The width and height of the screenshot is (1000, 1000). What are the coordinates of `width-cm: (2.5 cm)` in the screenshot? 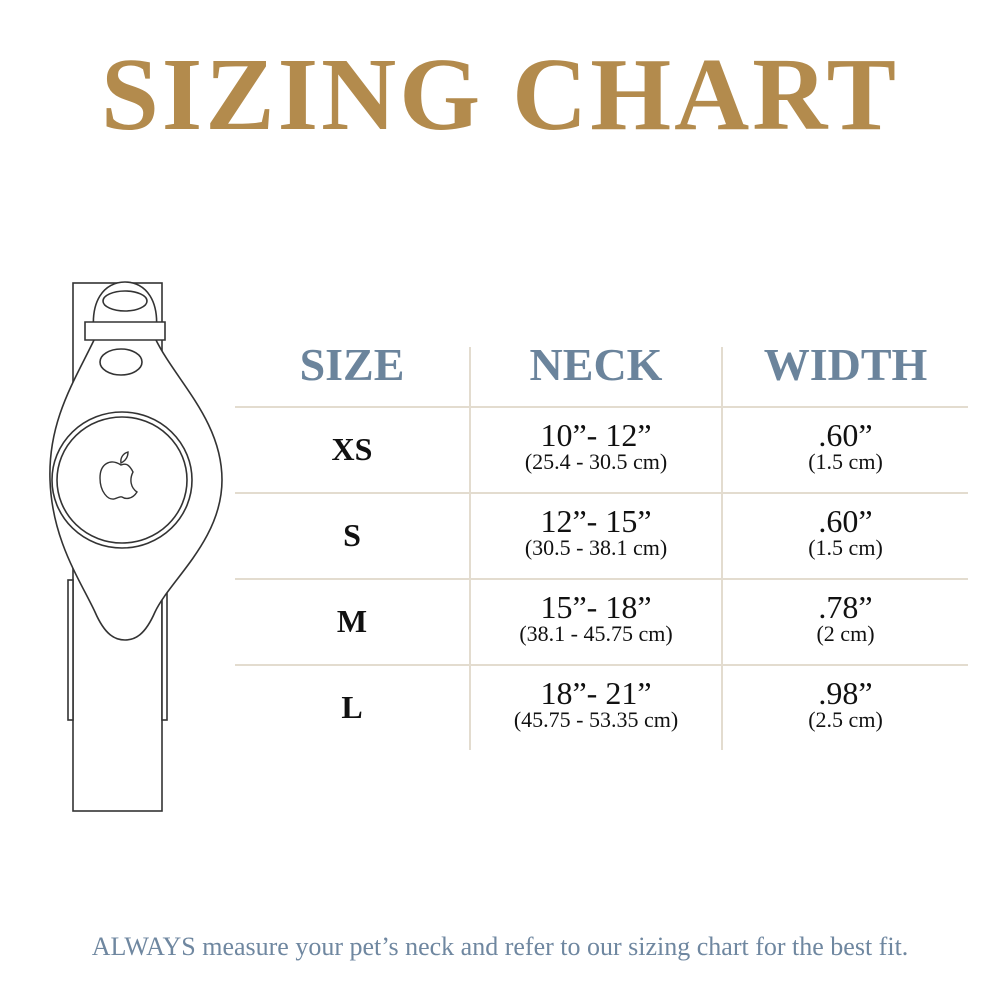 It's located at (845, 719).